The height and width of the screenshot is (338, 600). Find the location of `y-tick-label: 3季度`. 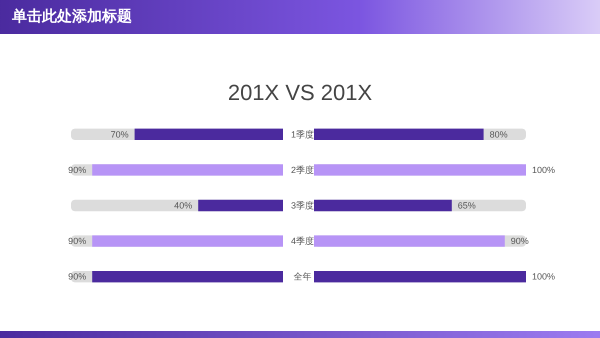

y-tick-label: 3季度 is located at coordinates (302, 205).